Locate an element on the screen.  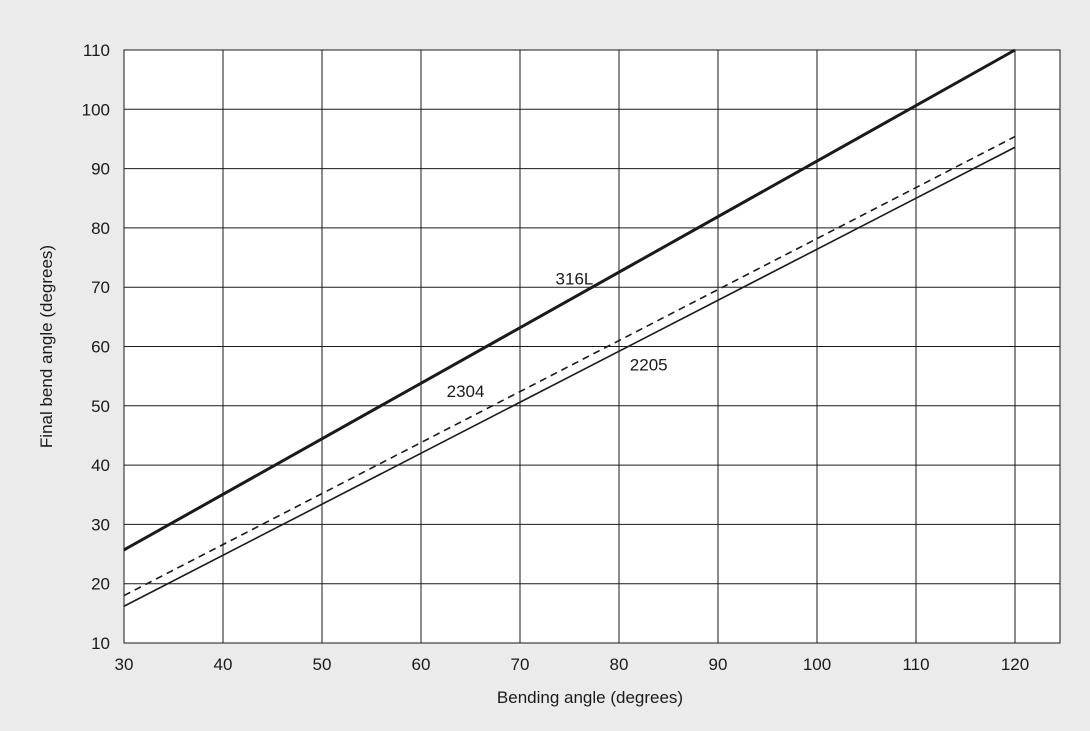
x-tick-label: 110 is located at coordinates (915, 664).